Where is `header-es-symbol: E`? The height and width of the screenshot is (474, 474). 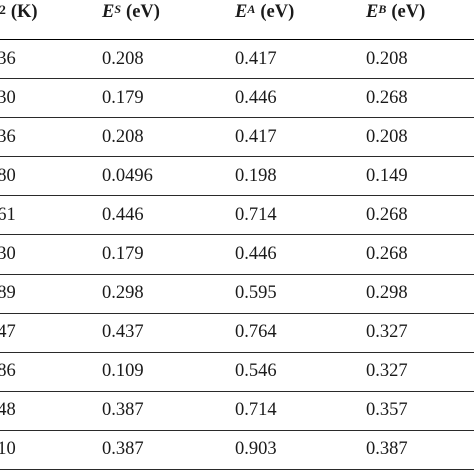
header-es-symbol: E is located at coordinates (108, 12).